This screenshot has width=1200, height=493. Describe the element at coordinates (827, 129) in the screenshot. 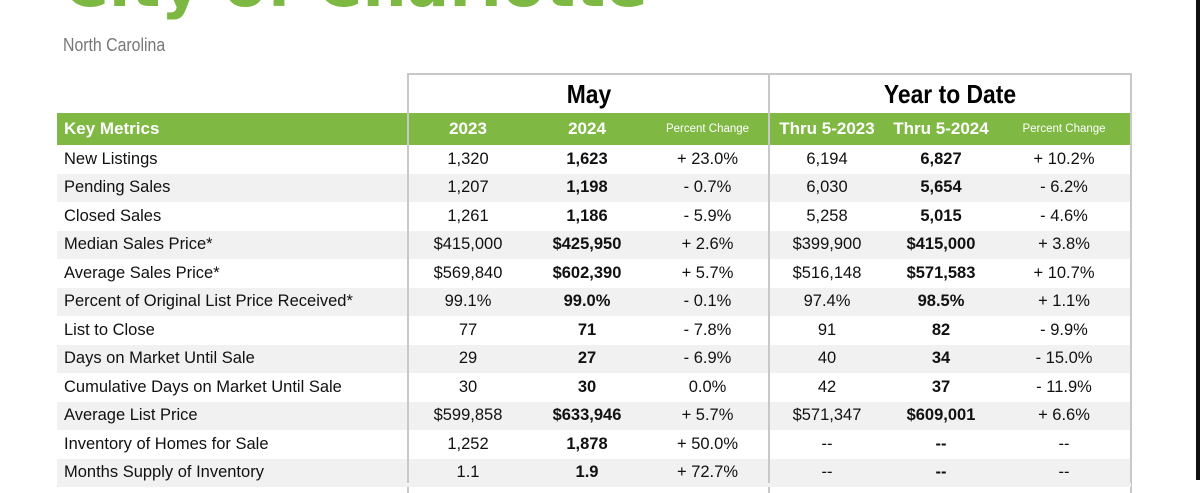

I see `column-header-thru-5-2023: Thru 5-2023` at that location.